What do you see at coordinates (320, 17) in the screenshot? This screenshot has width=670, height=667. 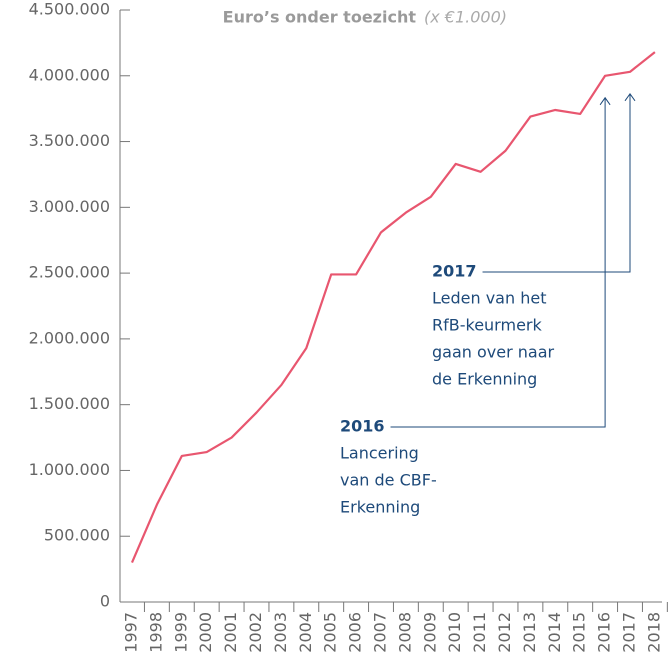 I see `chart-title: Euro’s onder toezicht` at bounding box center [320, 17].